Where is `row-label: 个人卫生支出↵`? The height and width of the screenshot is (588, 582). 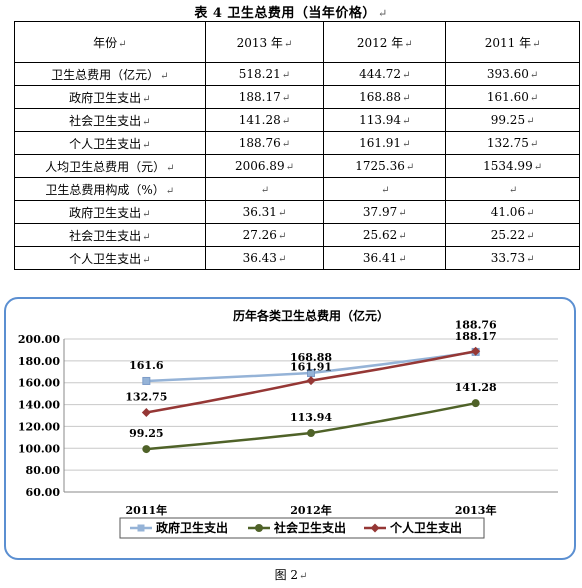 row-label: 个人卫生支出↵ is located at coordinates (110, 258).